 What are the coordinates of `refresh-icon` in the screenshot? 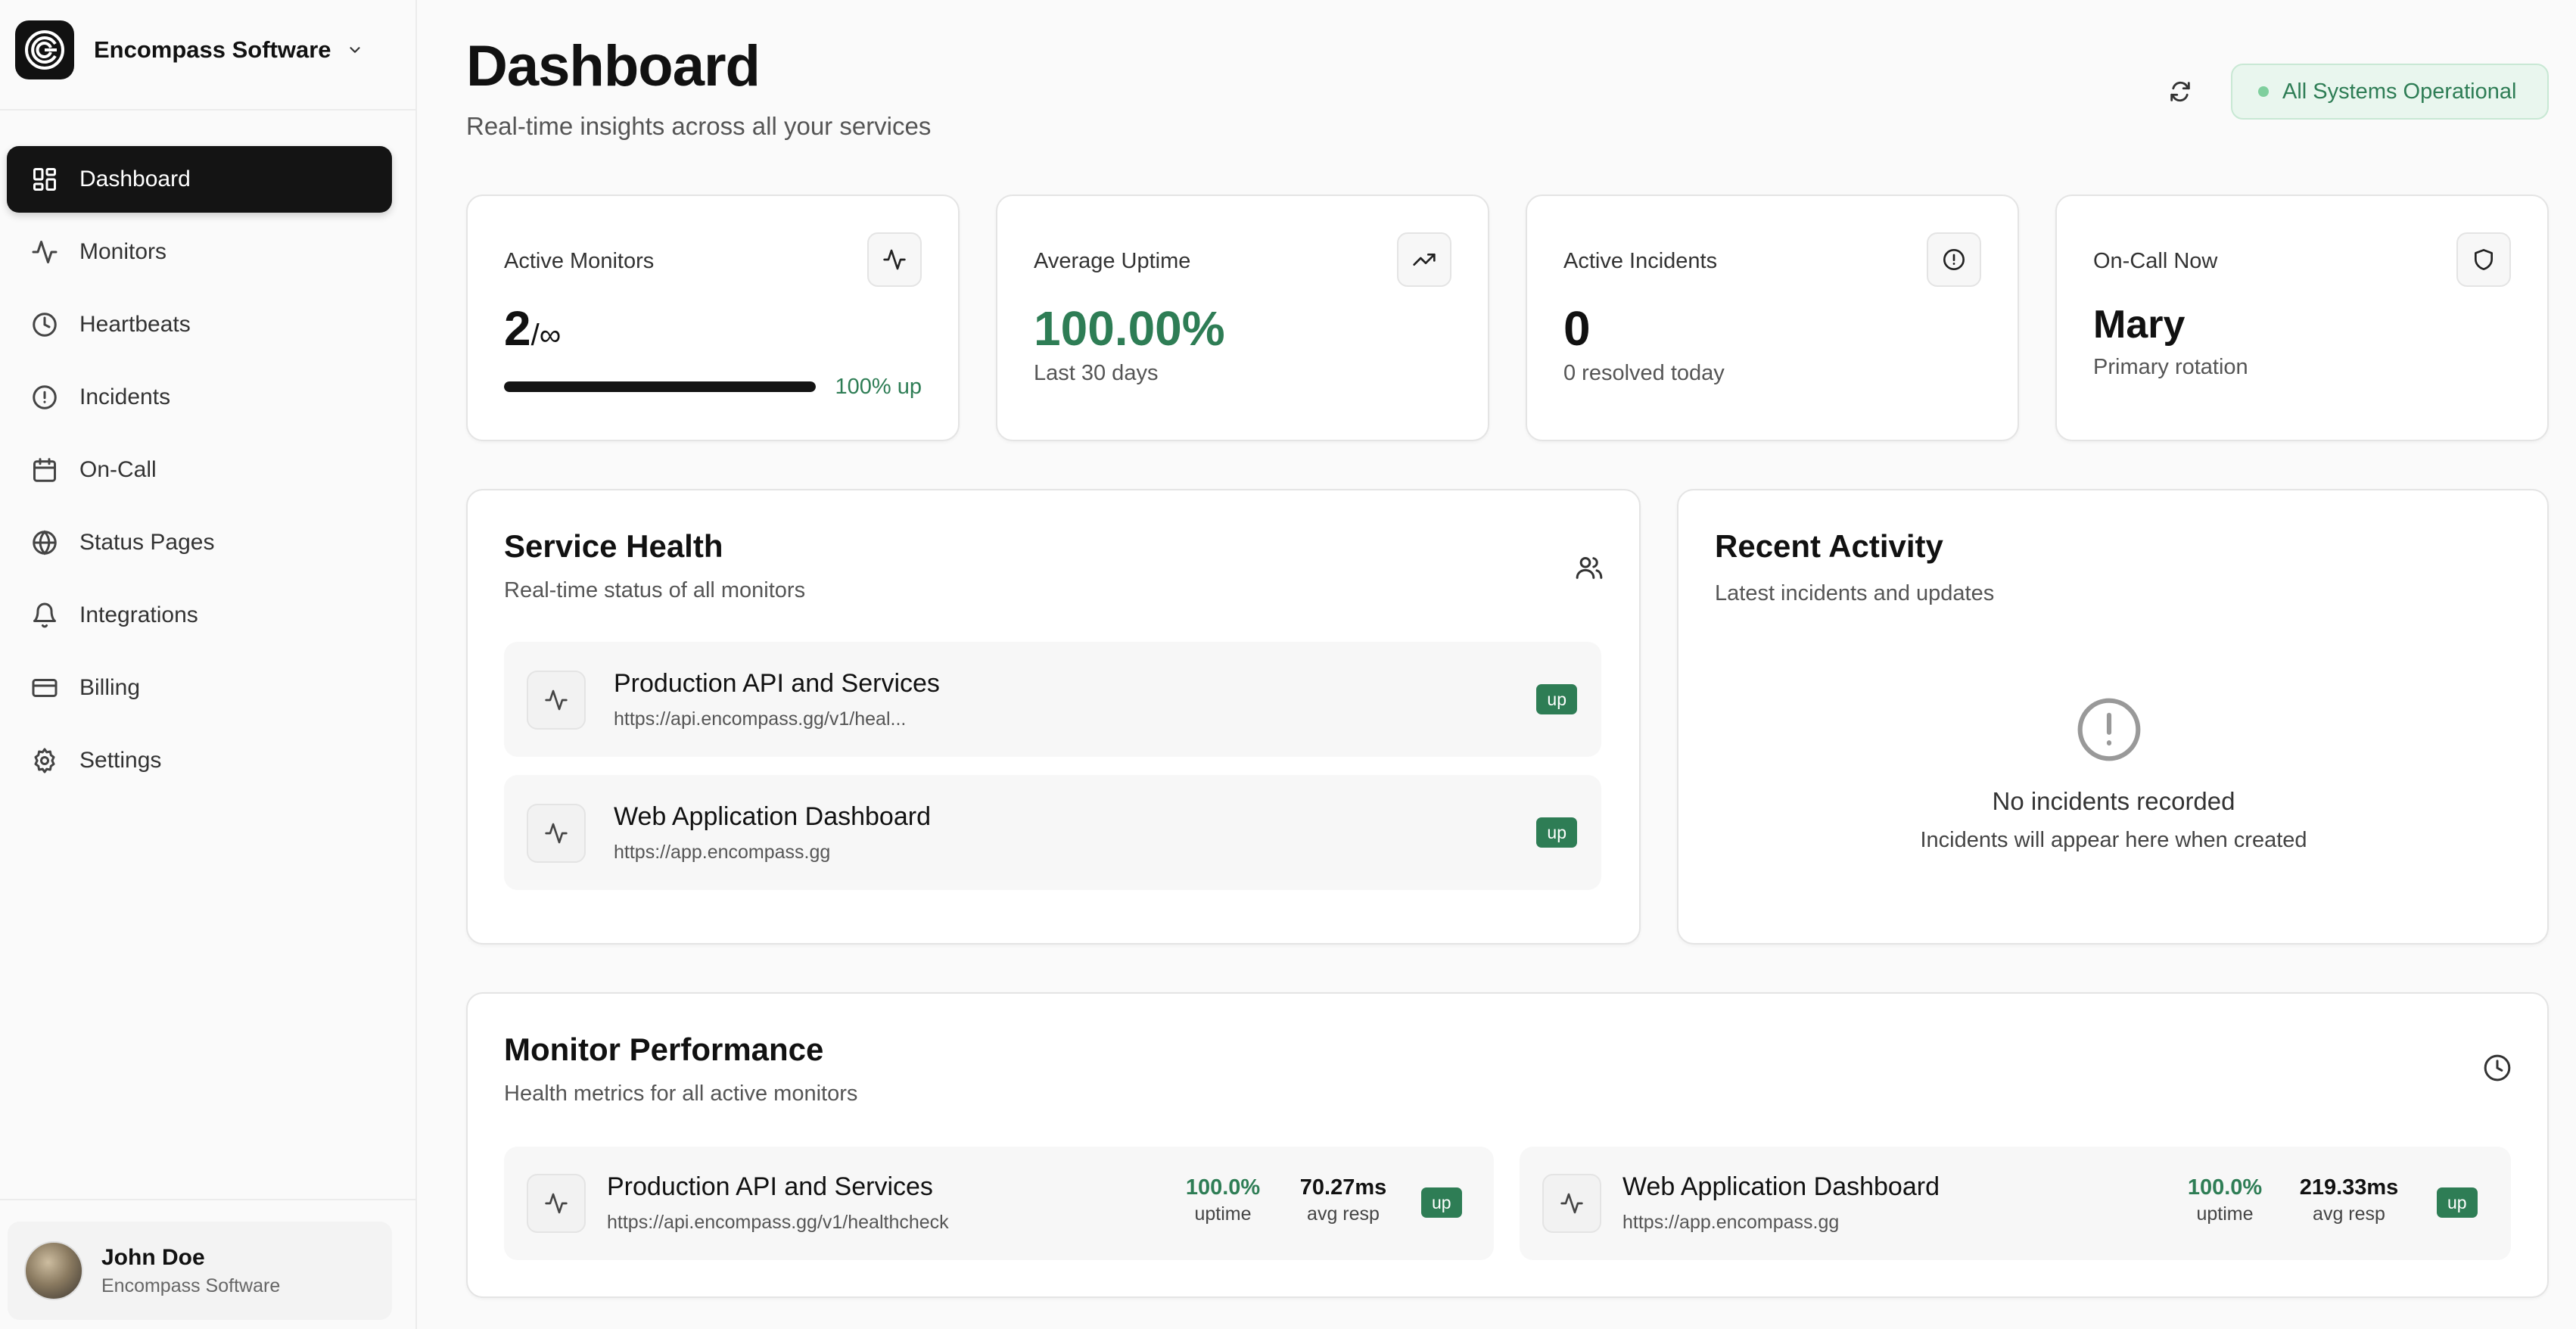 It's located at (2180, 91).